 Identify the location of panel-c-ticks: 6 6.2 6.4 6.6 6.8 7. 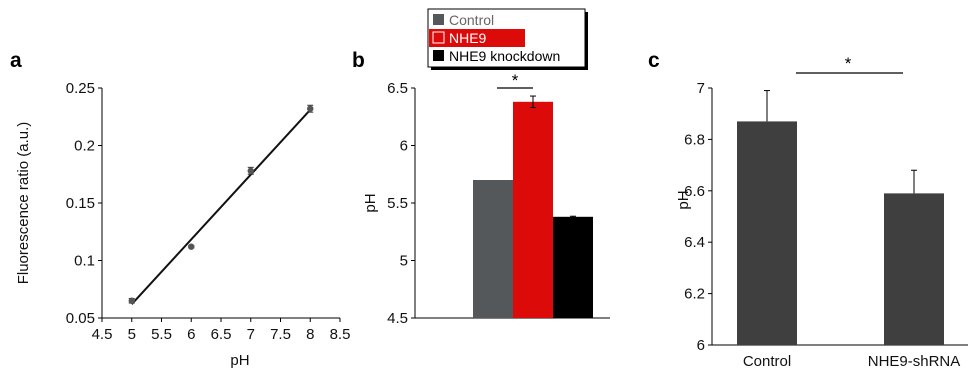
(698, 217).